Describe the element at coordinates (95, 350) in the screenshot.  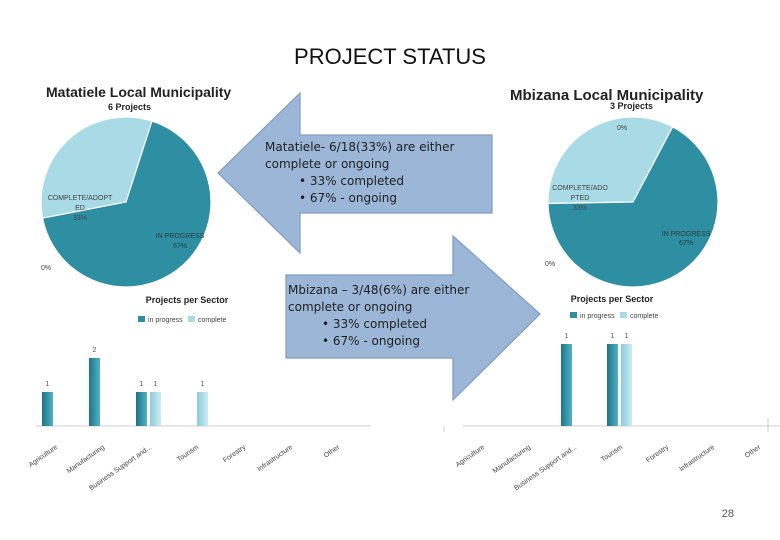
I see `bar-data-label: 2` at that location.